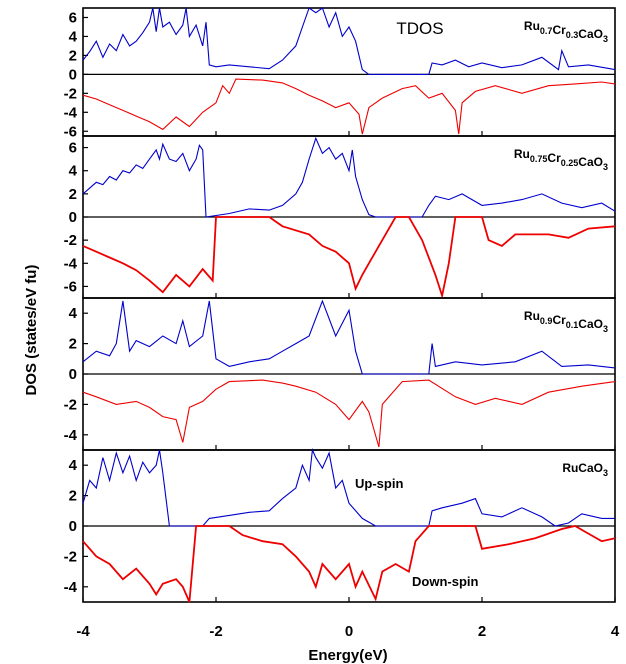 The height and width of the screenshot is (664, 626). Describe the element at coordinates (572, 325) in the screenshot. I see `compound-subscript: 0.1` at that location.